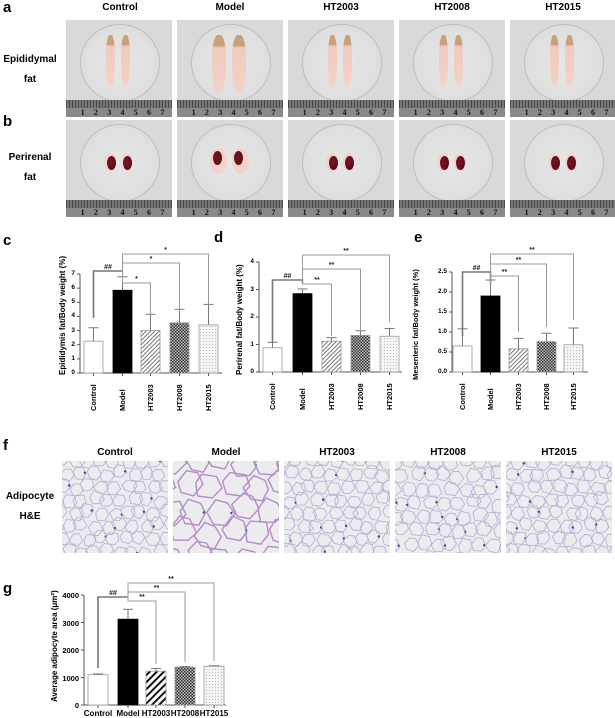 The width and height of the screenshot is (615, 718). I want to click on histo-title-ht2003: HT2003, so click(337, 452).